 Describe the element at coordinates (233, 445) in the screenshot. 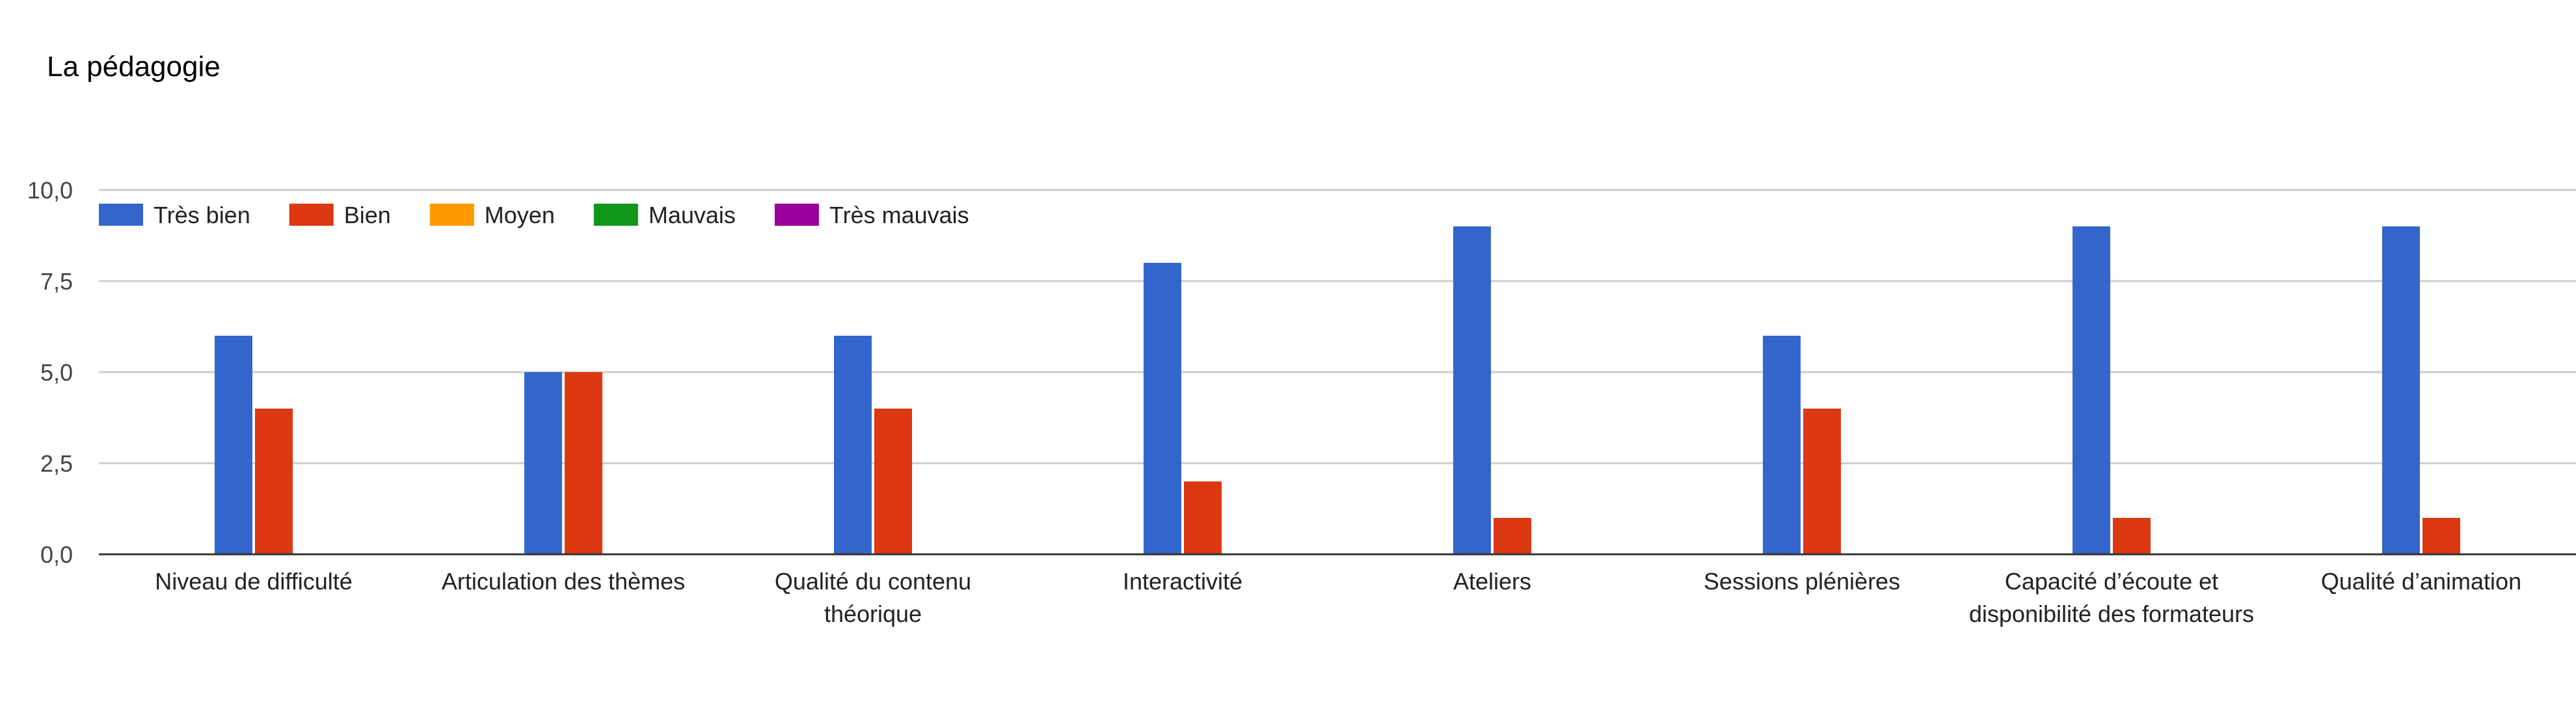

I see `bar-très-bien-0` at that location.